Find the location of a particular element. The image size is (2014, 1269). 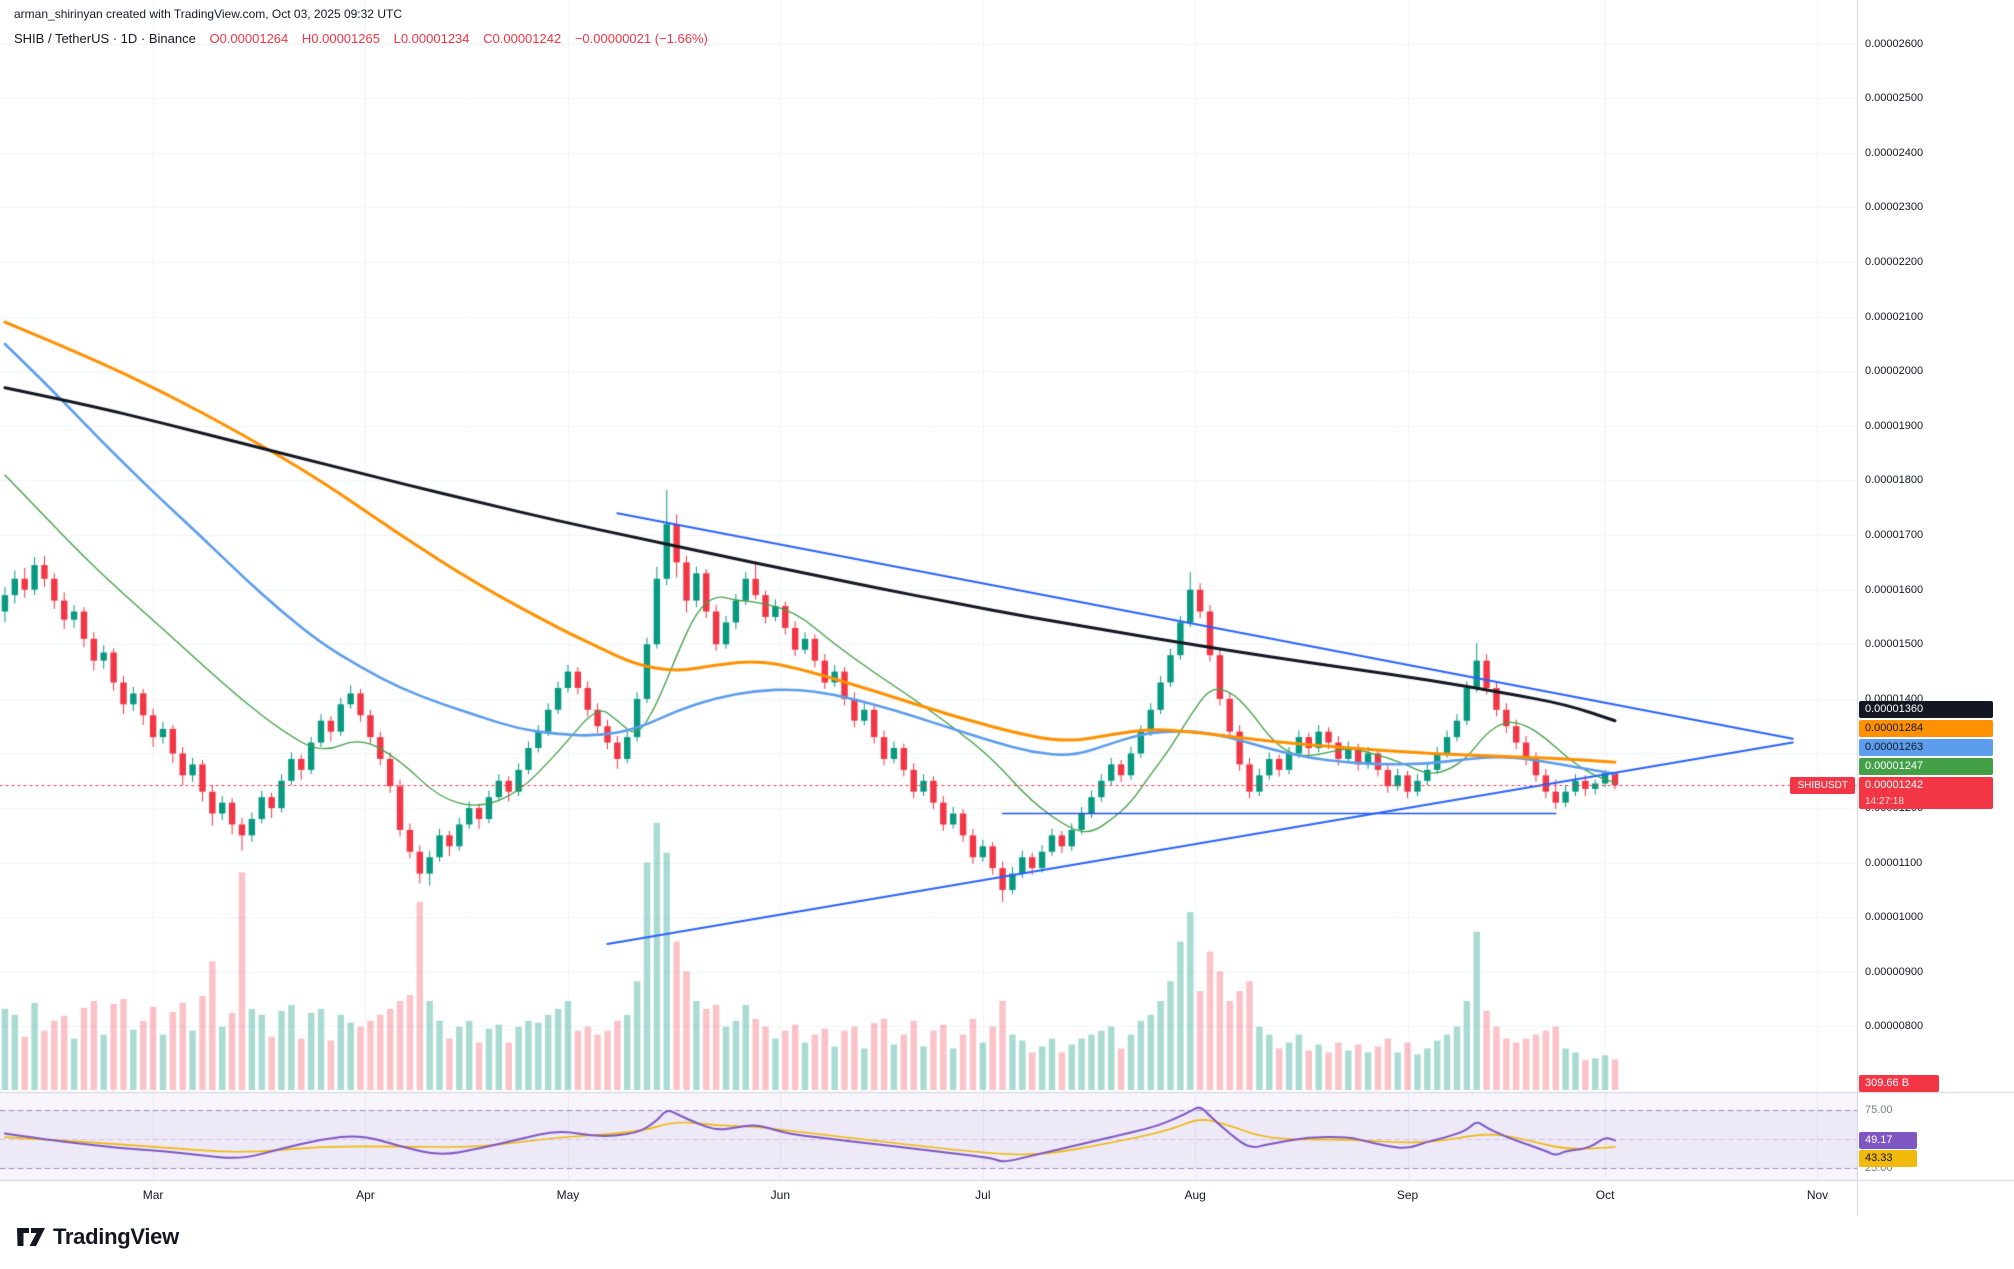

time-axis-label: Aug is located at coordinates (1195, 1195).